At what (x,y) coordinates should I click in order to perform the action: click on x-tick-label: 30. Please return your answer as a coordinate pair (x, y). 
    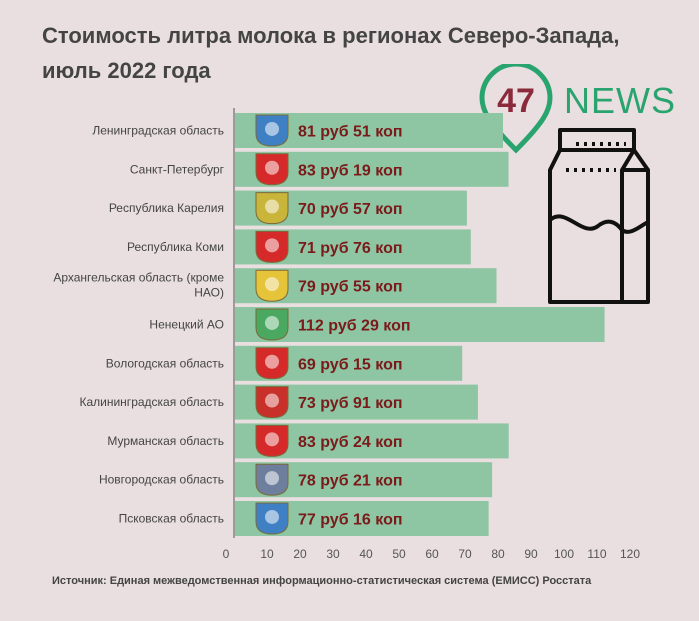
    Looking at the image, I should click on (333, 554).